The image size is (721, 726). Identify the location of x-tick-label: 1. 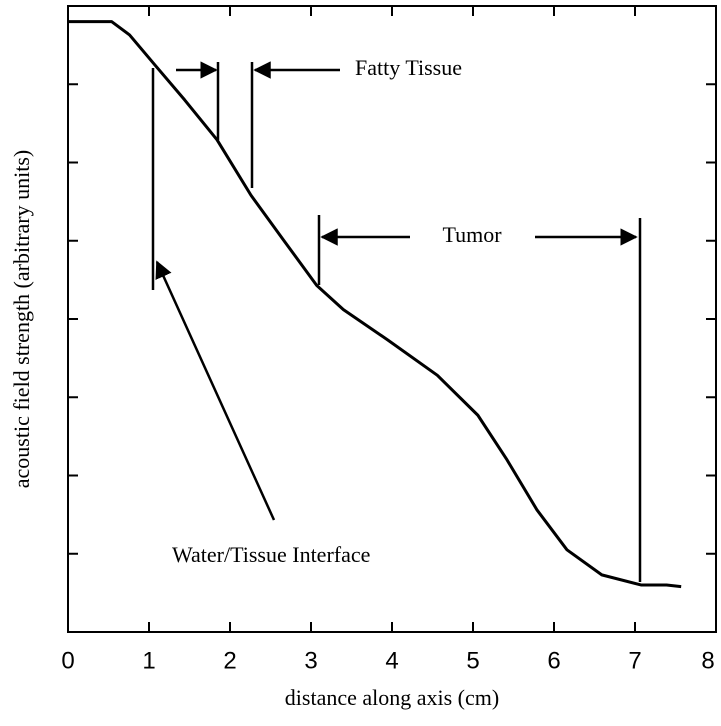
(148, 660).